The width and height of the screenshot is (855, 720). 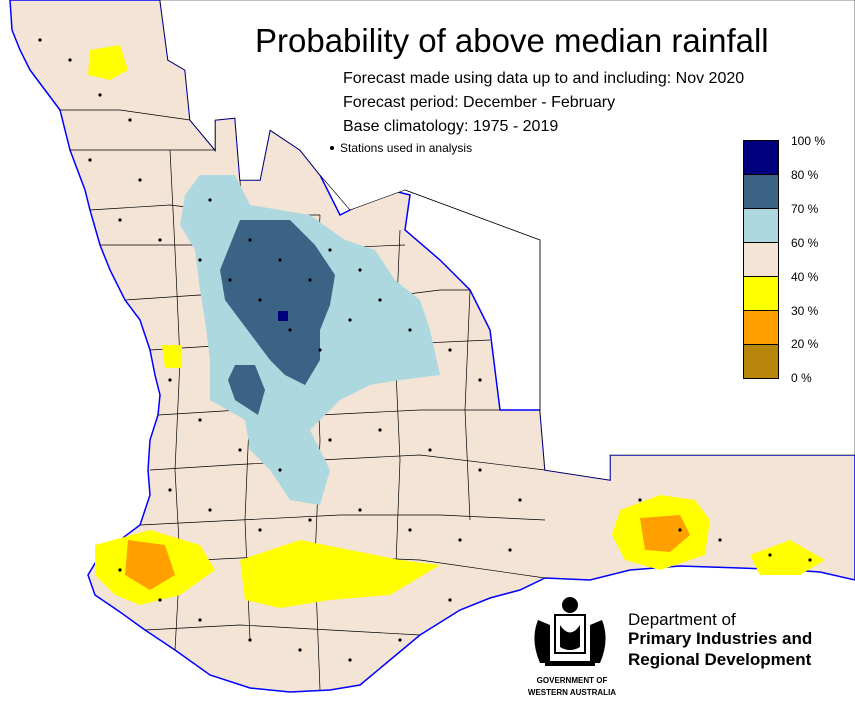 What do you see at coordinates (150, 565) in the screenshot?
I see `zone-30-40-a` at bounding box center [150, 565].